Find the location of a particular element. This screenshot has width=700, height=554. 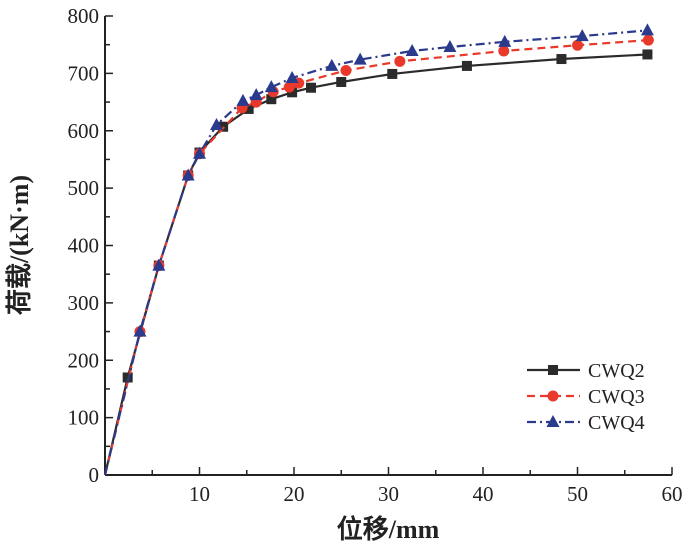

legend-label: CWQ4 is located at coordinates (616, 423).